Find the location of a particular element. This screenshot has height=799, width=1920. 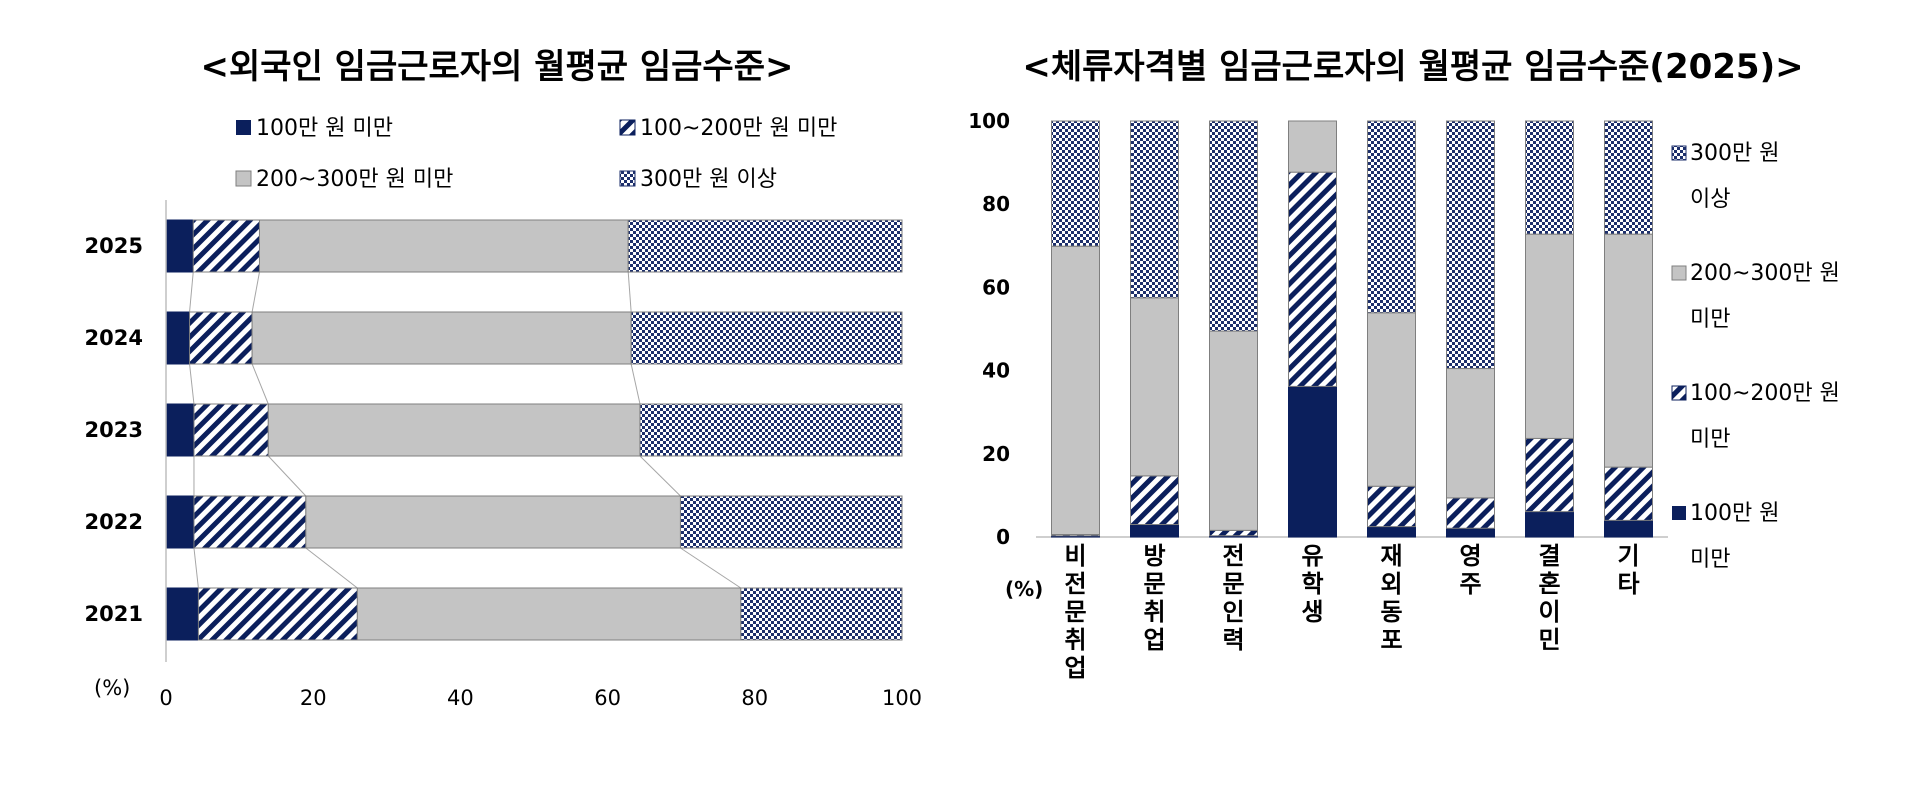

bar-segment-over-300-2024 is located at coordinates (766, 338).